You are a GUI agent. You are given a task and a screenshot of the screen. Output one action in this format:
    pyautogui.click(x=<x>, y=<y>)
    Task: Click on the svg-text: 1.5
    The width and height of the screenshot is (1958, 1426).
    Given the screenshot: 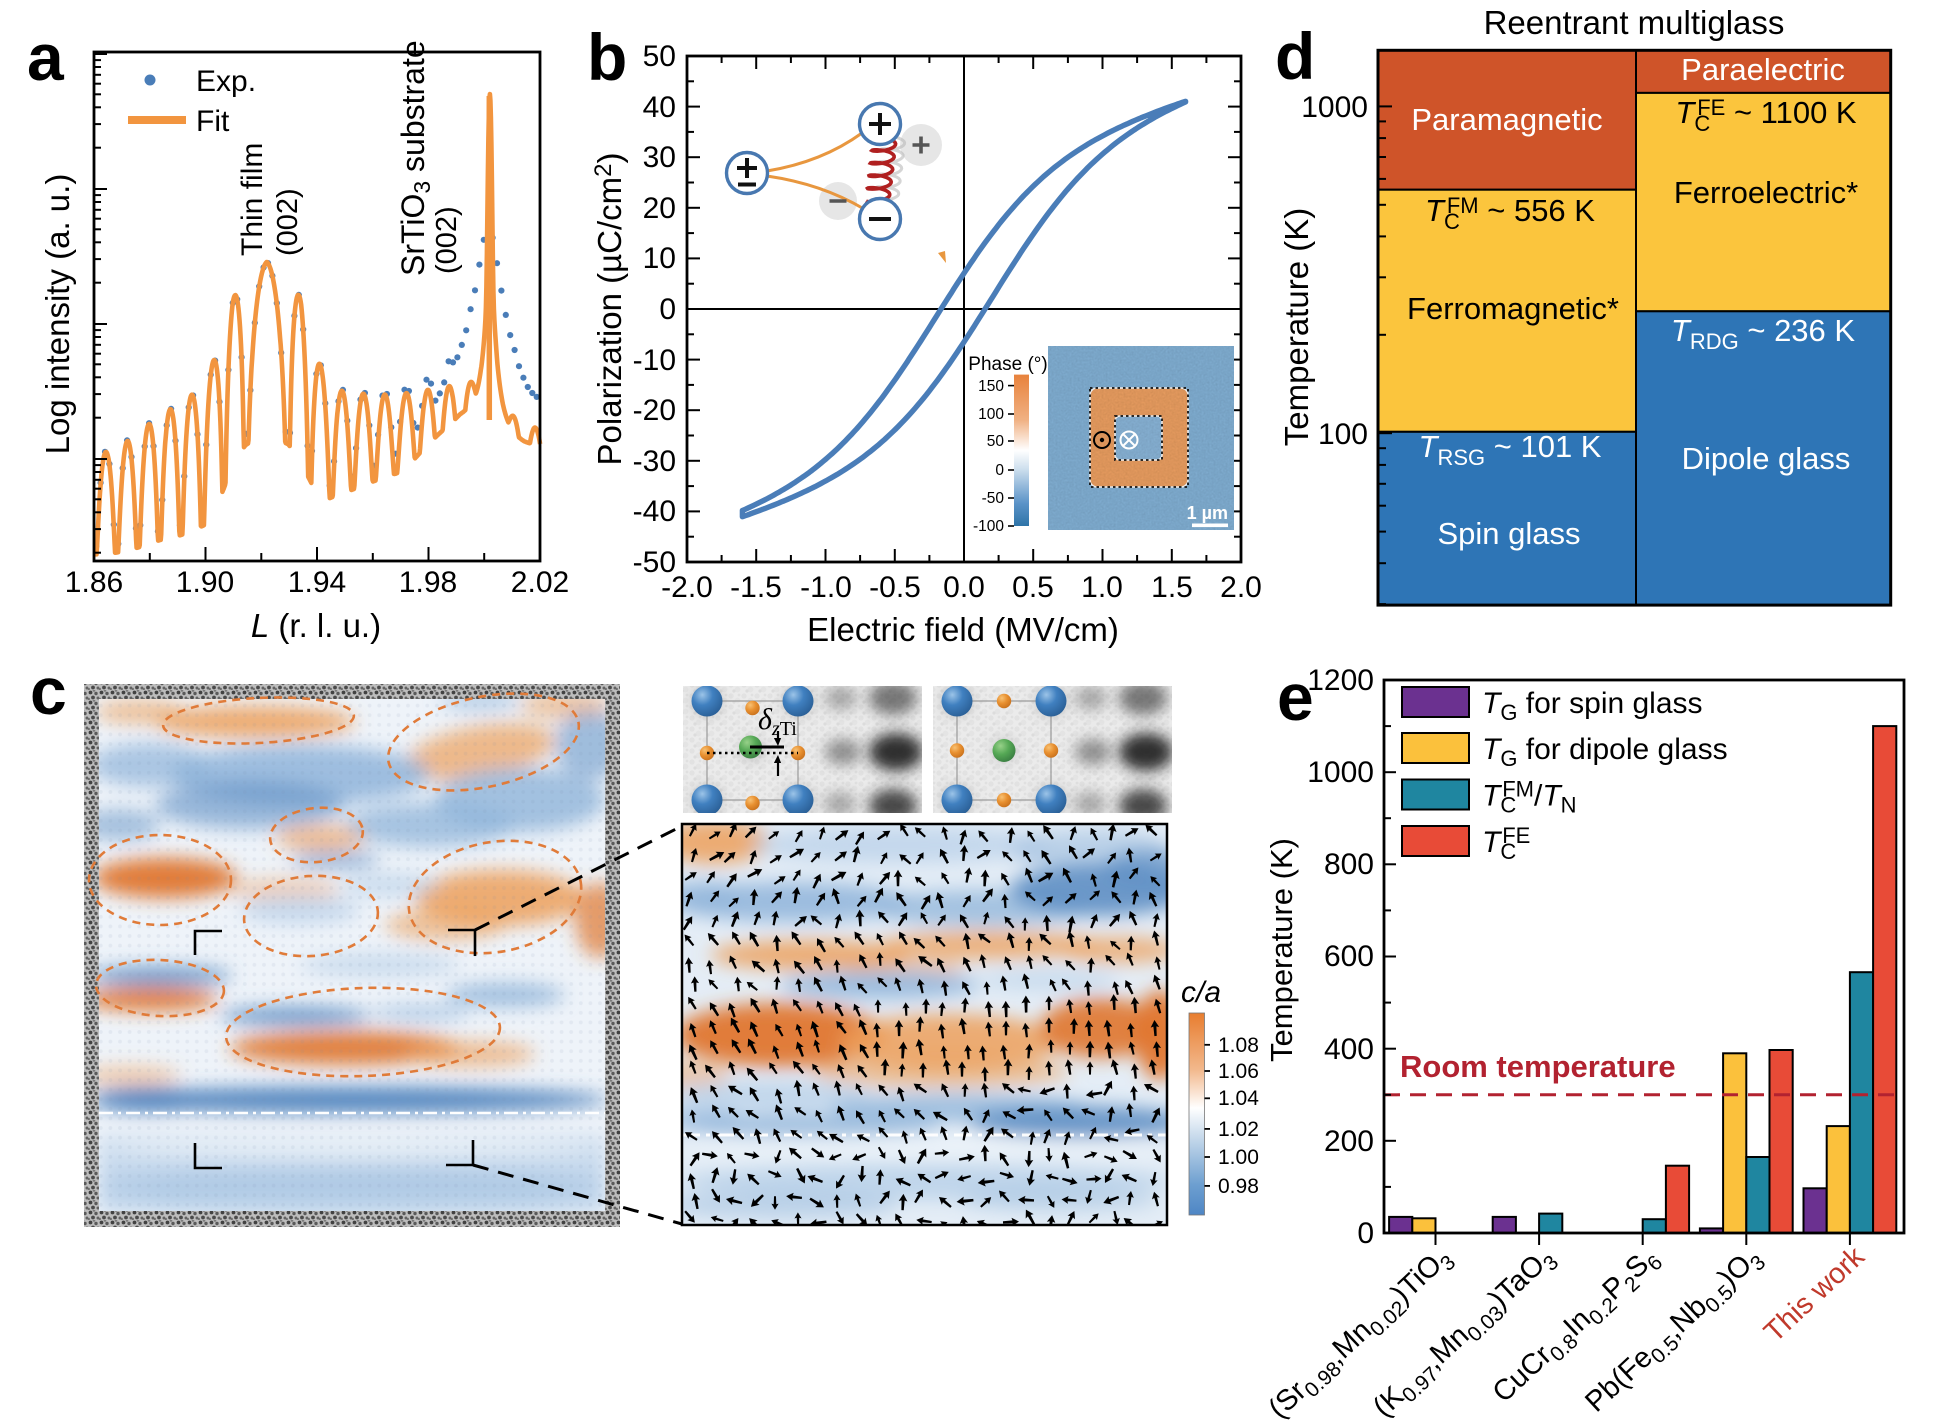 What is the action you would take?
    pyautogui.click(x=1172, y=587)
    